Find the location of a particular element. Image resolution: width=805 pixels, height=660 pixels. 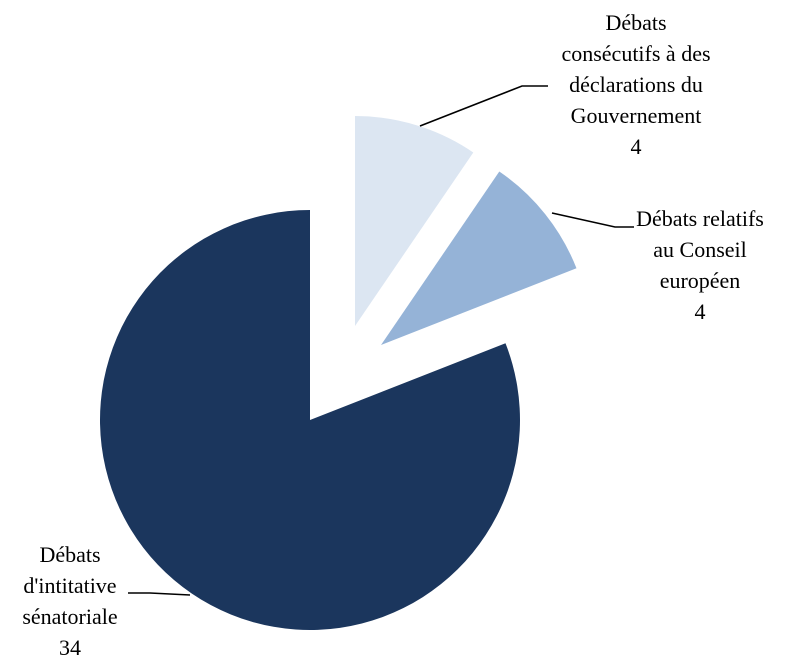

slice-label-line: consécutifs à des is located at coordinates (635, 53).